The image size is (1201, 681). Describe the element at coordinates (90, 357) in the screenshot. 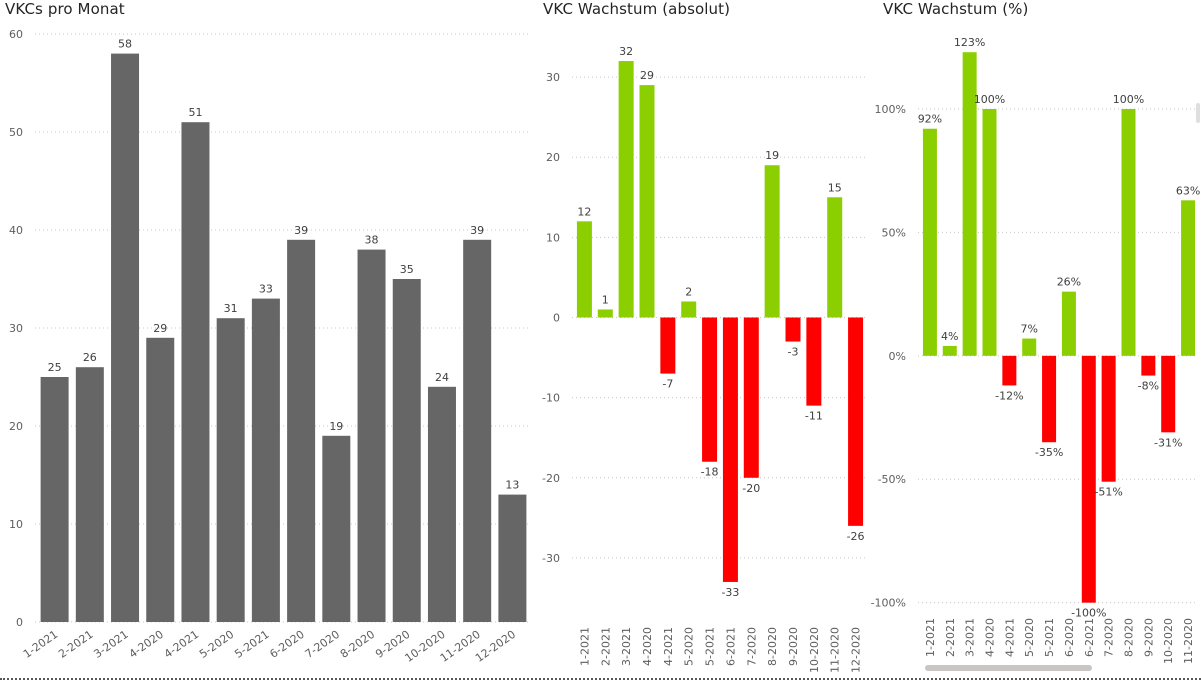

I see `data-label: 26` at that location.